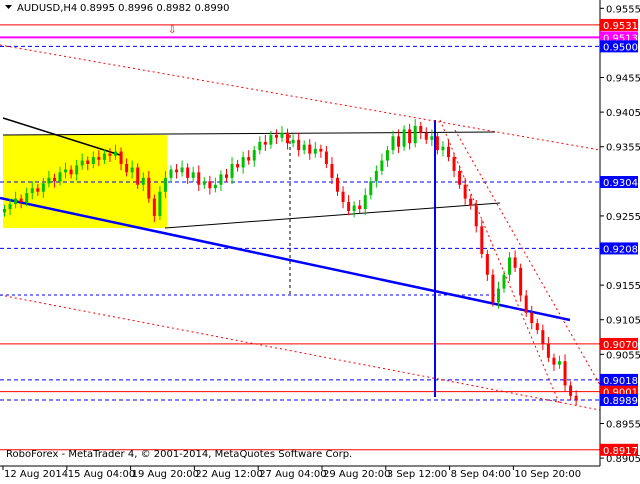  Describe the element at coordinates (623, 113) in the screenshot. I see `price-tick-label: 0.9405` at that location.